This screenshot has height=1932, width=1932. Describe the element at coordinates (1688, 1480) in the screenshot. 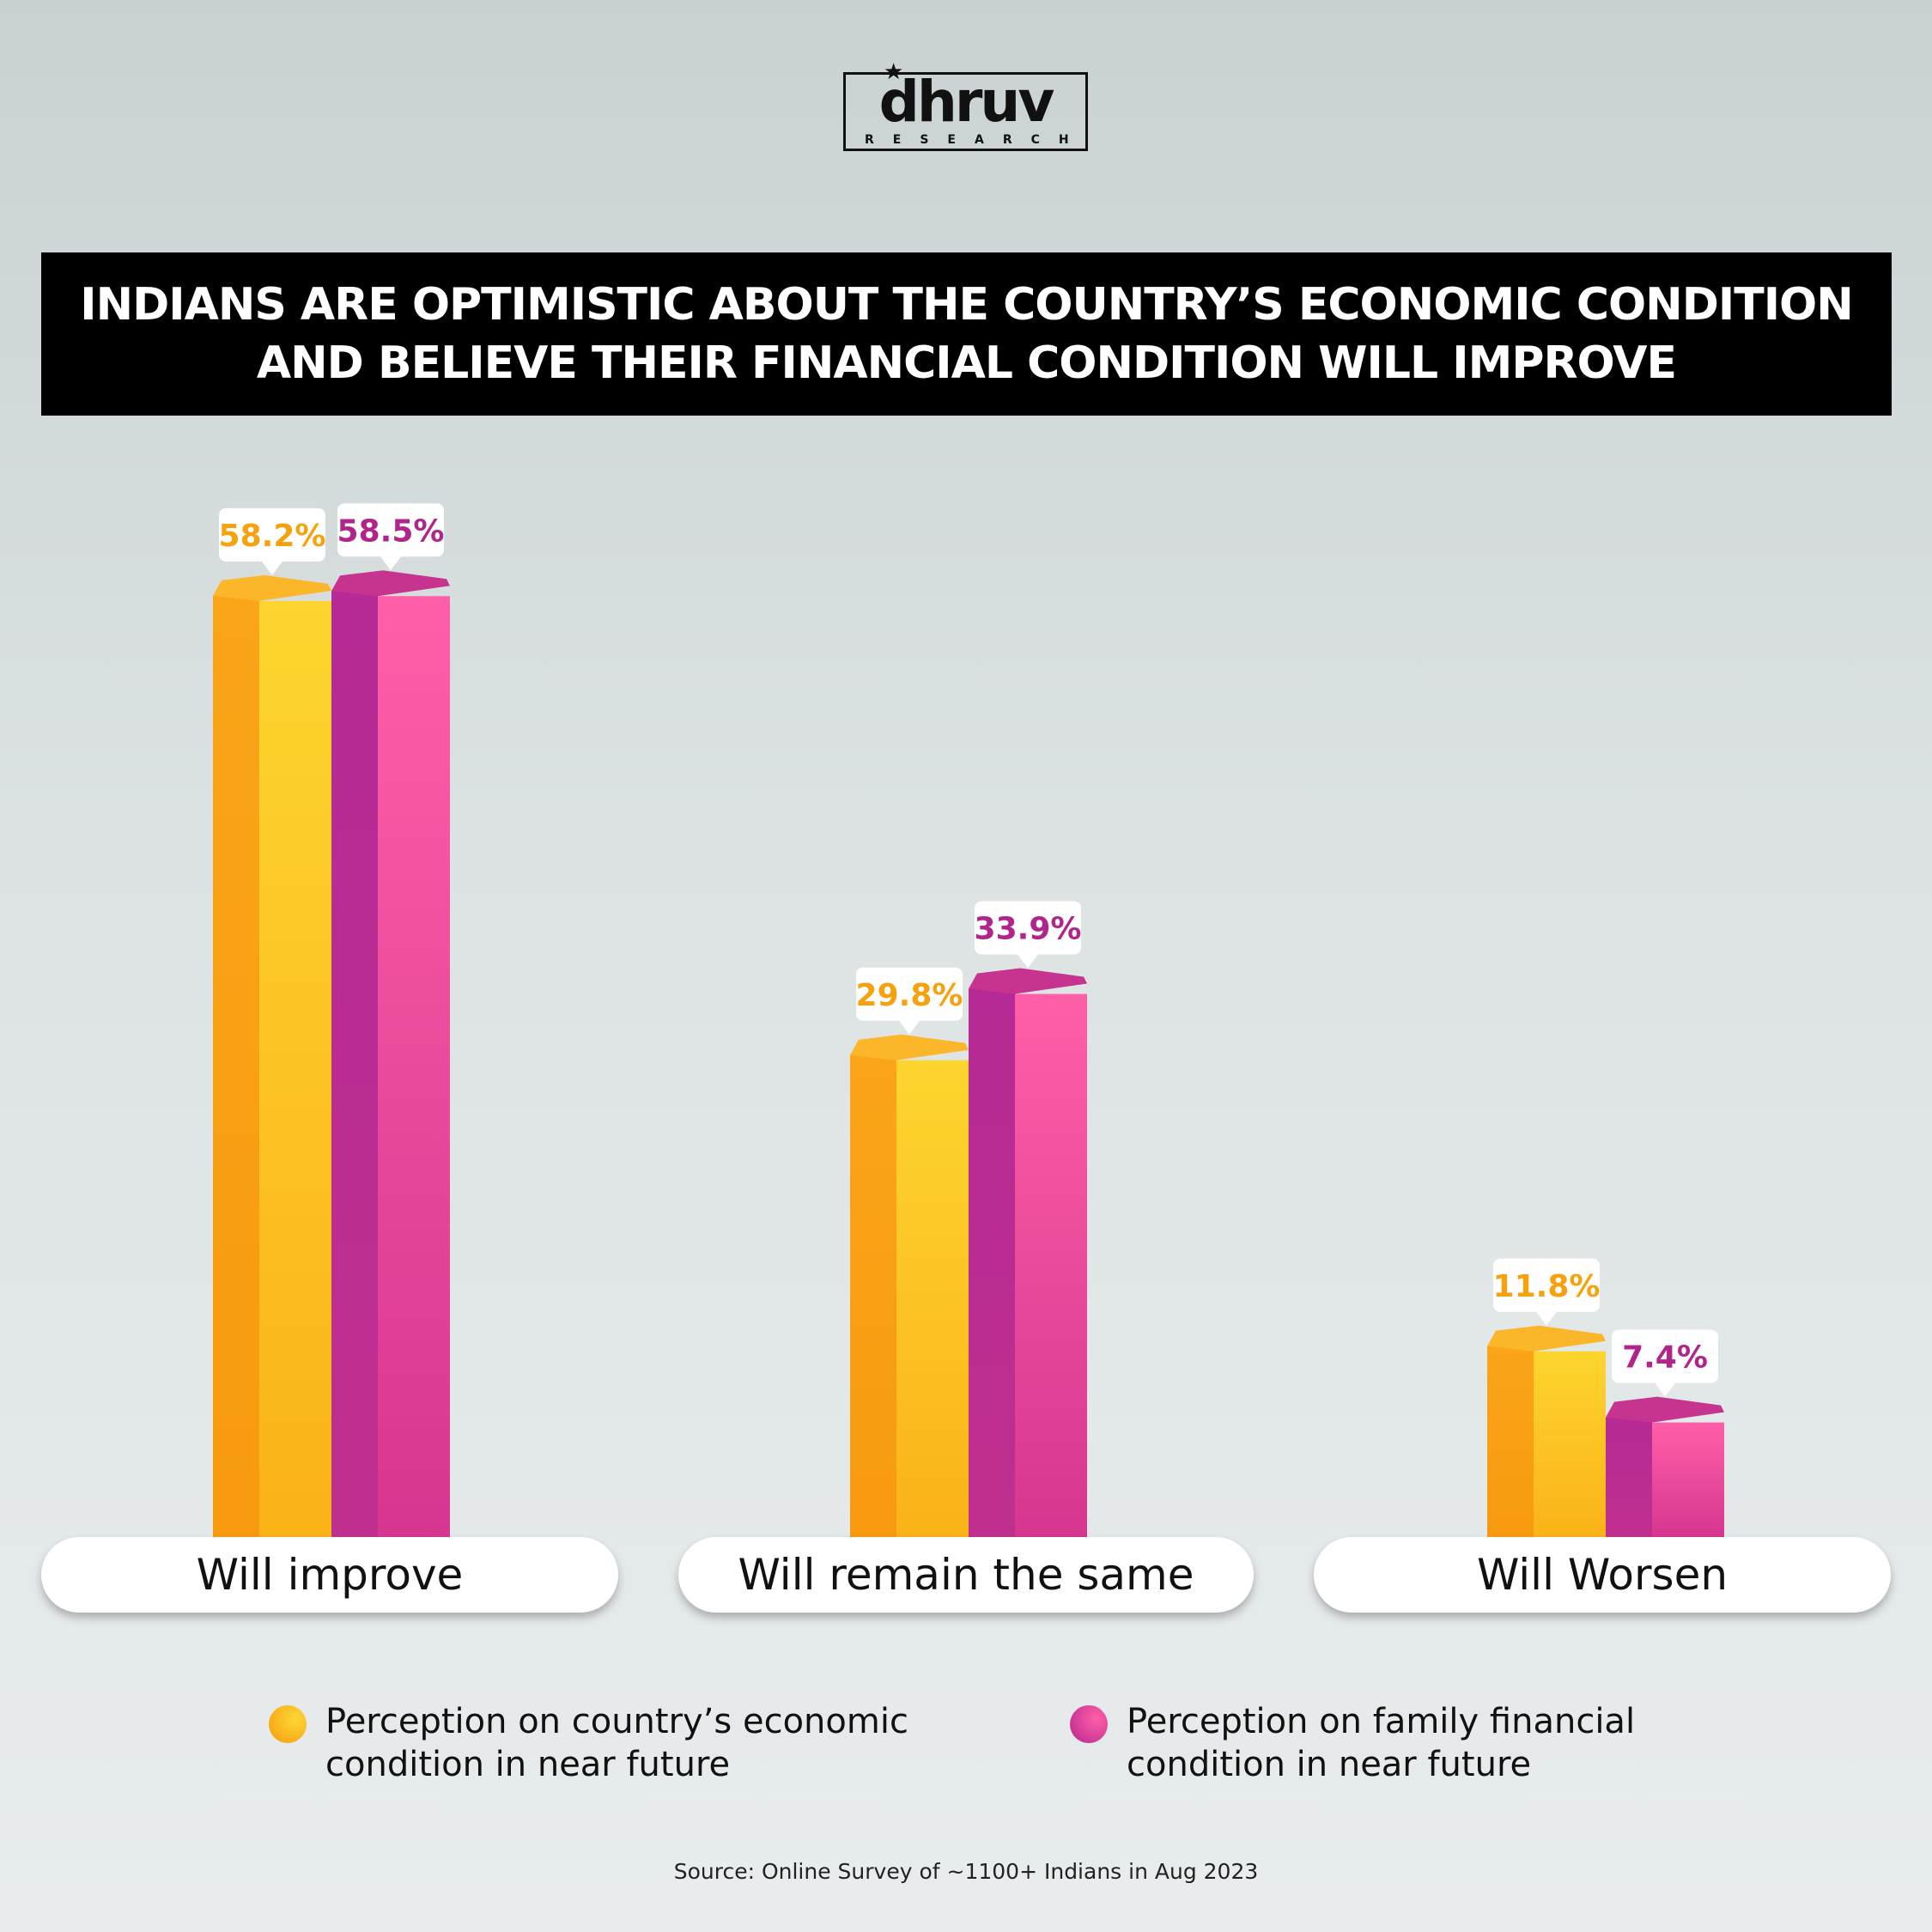

I see `bar-right-face-will-worsen-s2` at that location.